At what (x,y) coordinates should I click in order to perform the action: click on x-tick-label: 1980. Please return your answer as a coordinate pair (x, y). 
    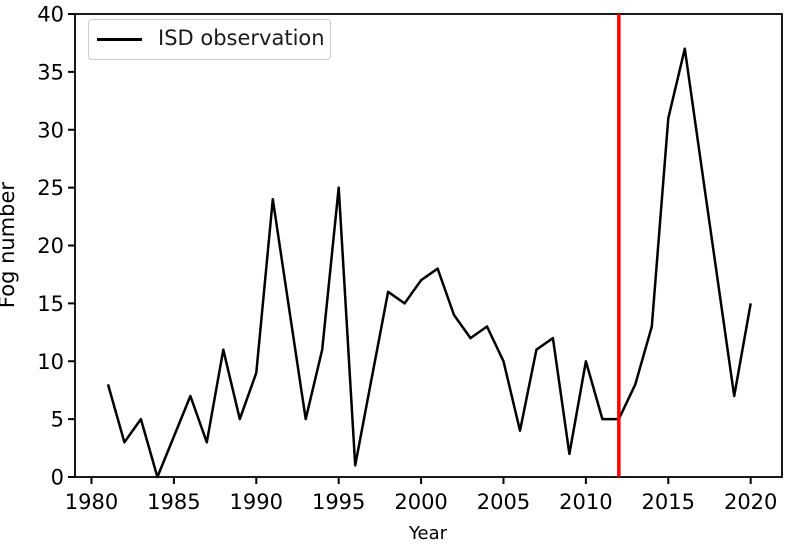
    Looking at the image, I should click on (91, 502).